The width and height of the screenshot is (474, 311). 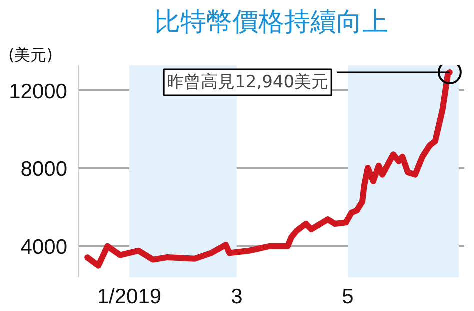 What do you see at coordinates (348, 297) in the screenshot?
I see `x-tick-label: 5` at bounding box center [348, 297].